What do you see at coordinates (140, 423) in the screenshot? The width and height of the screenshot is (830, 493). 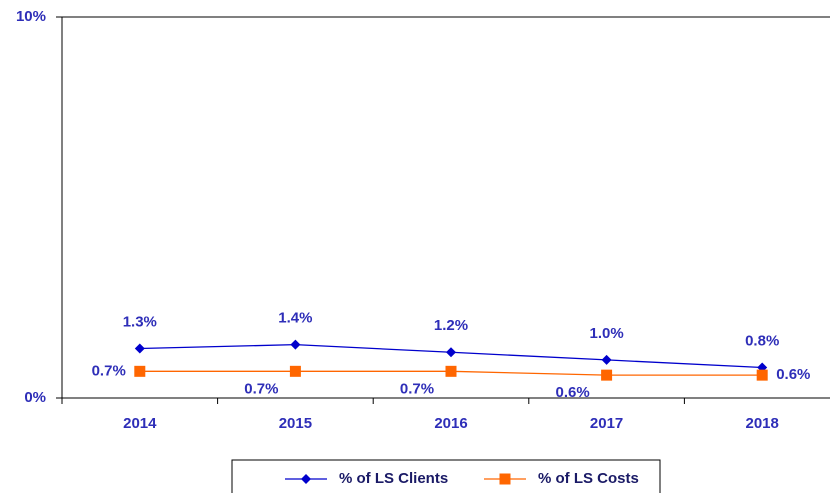 I see `x-tick-label: 2014` at bounding box center [140, 423].